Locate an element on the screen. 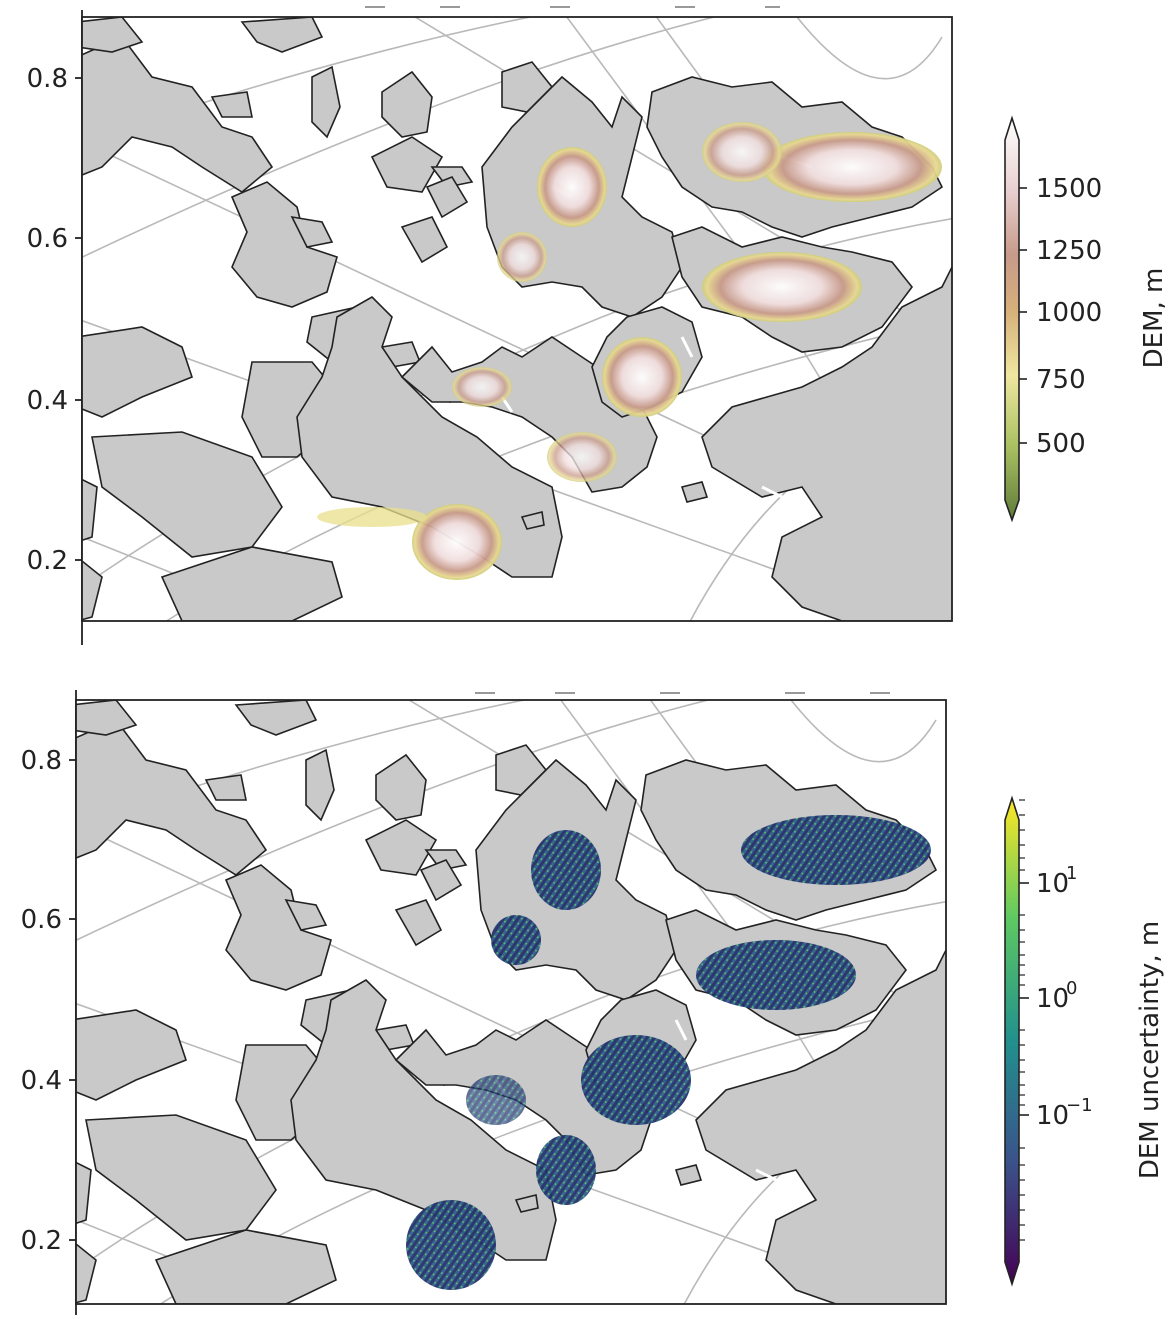 The height and width of the screenshot is (1319, 1170). colorbar-tick-label: 500 is located at coordinates (1061, 444).